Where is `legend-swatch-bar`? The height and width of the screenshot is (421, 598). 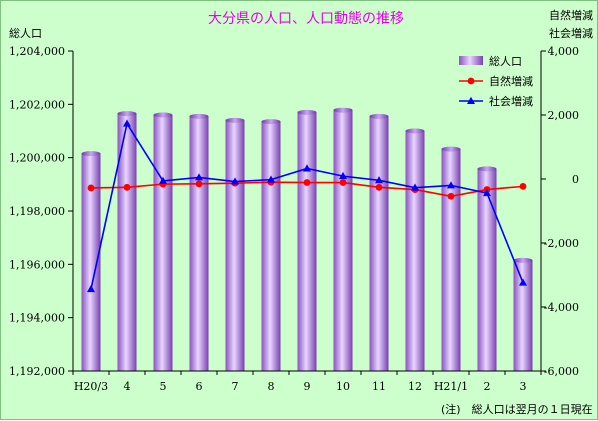 legend-swatch-bar is located at coordinates (471, 60).